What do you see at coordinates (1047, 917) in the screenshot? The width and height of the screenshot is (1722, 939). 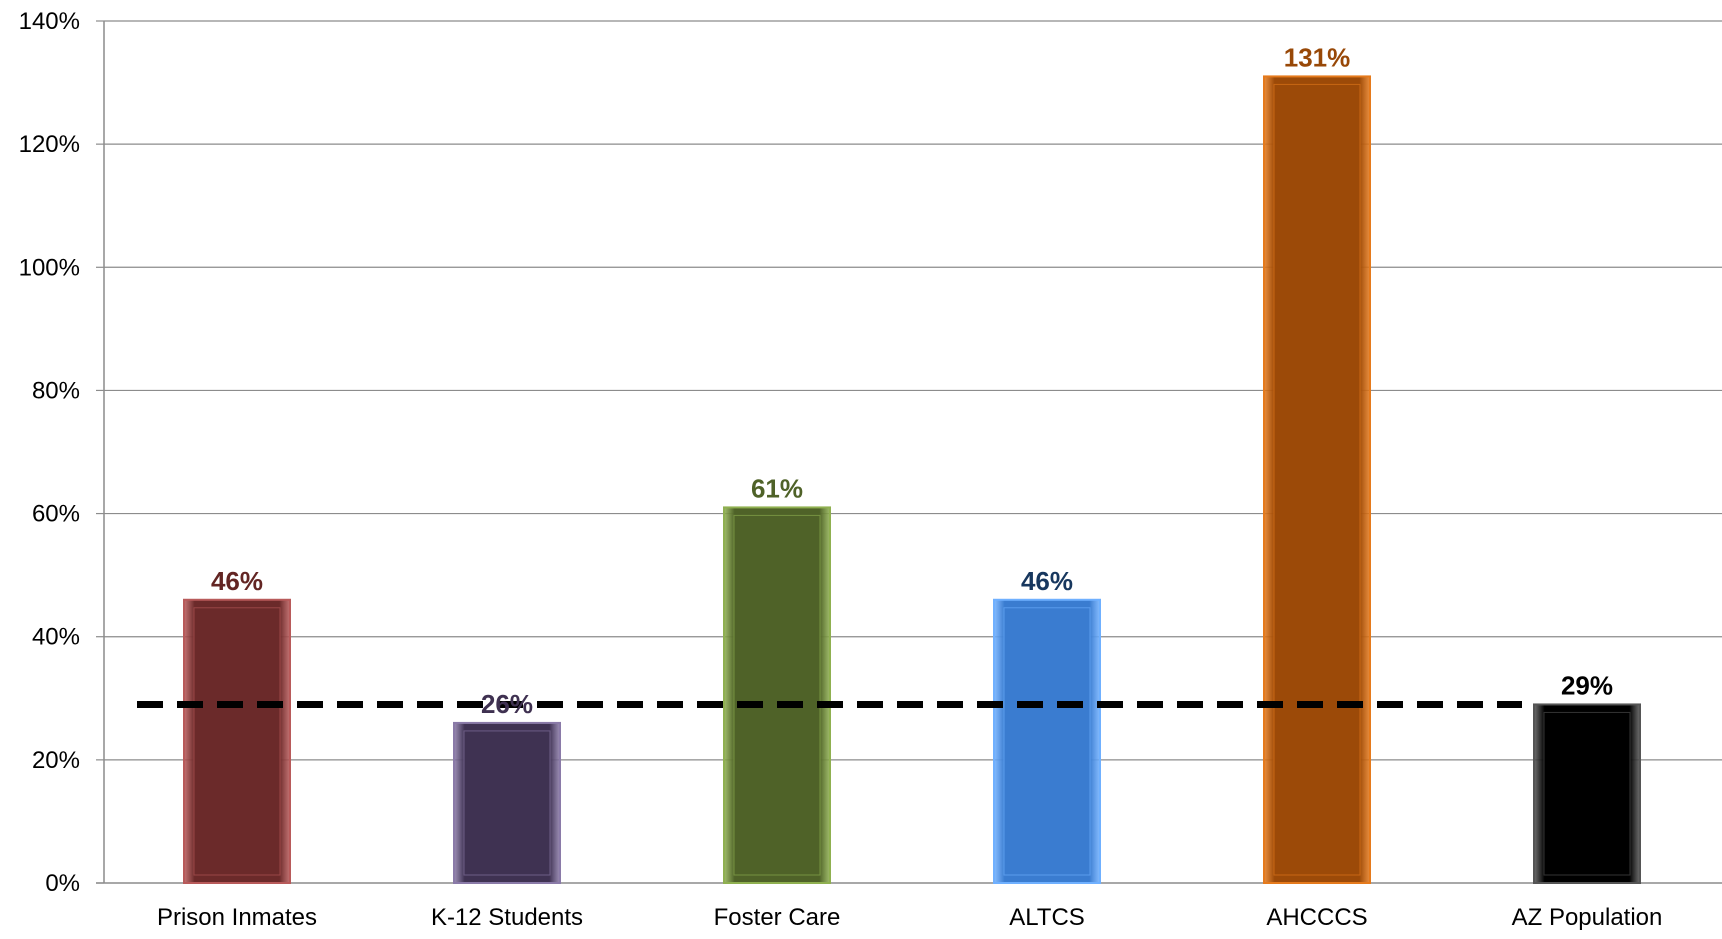 I see `x-category-label: ALTCS` at bounding box center [1047, 917].